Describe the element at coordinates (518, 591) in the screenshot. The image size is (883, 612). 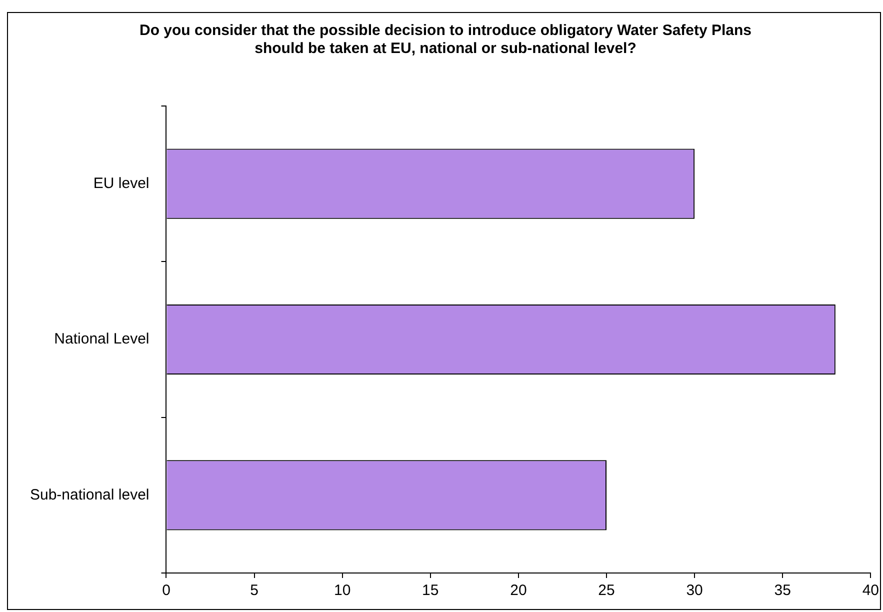
I see `x-tick-label: 20` at that location.